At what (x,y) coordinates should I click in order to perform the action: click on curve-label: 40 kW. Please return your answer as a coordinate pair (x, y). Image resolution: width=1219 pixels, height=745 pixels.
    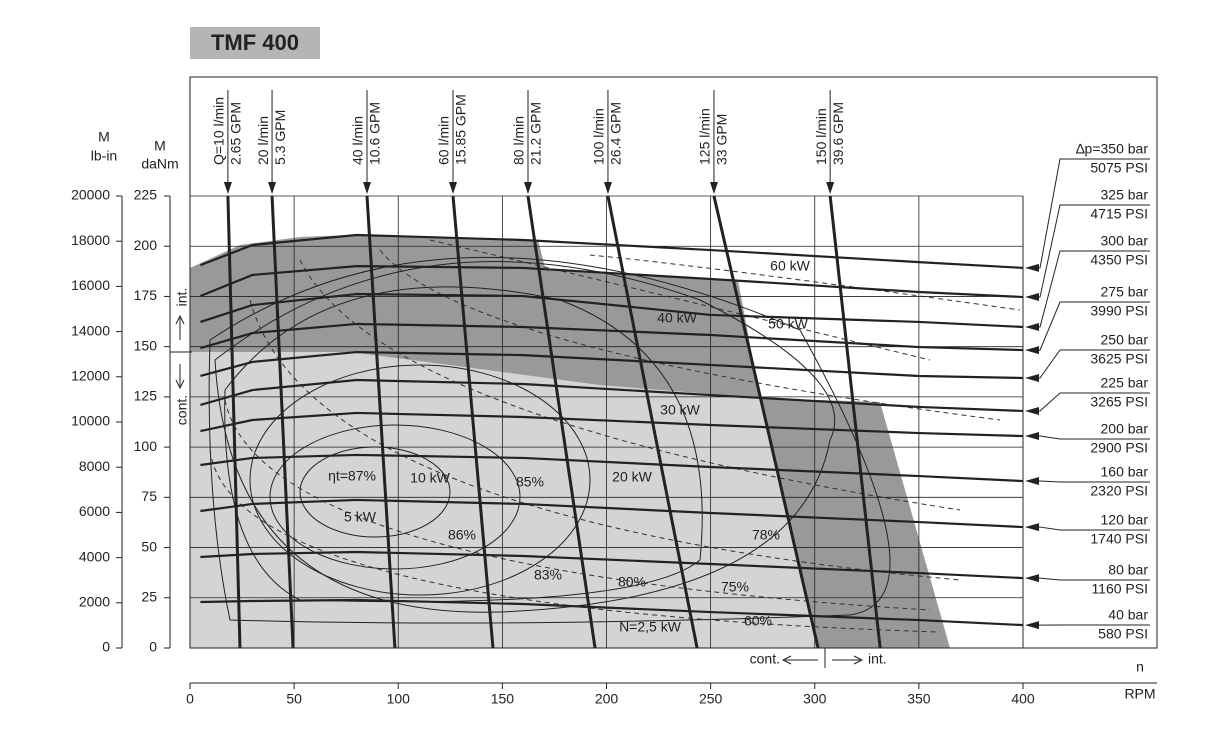
    Looking at the image, I should click on (677, 318).